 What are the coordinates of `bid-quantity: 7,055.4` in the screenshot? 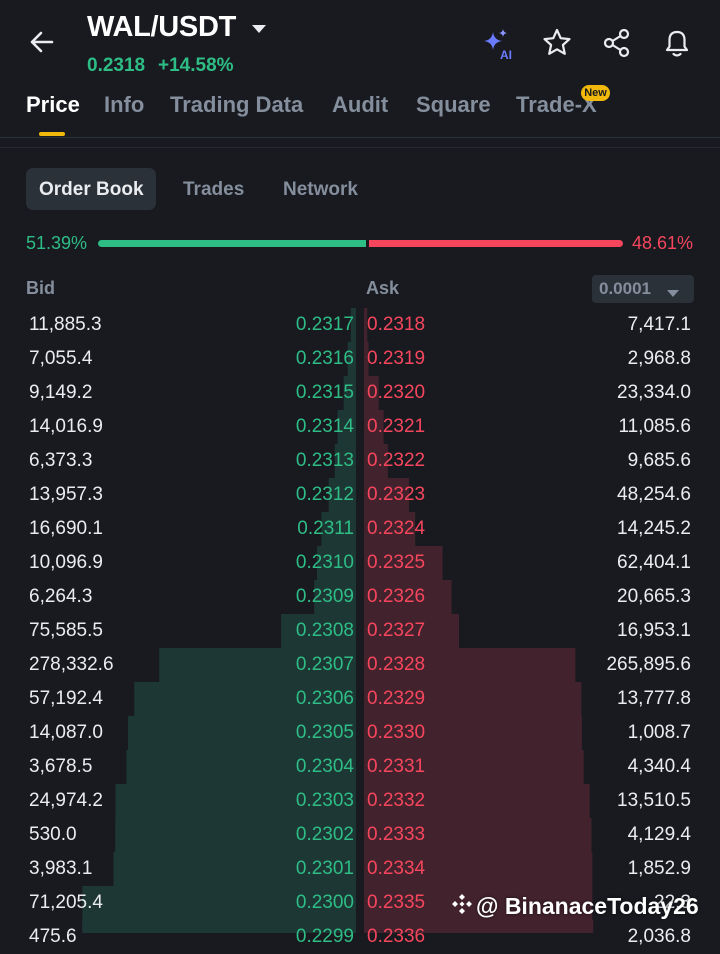 It's located at (61, 358).